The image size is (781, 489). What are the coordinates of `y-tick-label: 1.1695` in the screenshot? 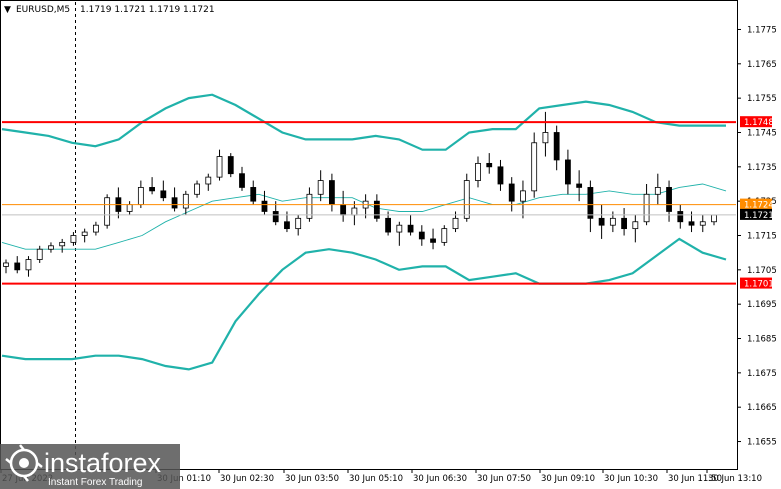 It's located at (762, 305).